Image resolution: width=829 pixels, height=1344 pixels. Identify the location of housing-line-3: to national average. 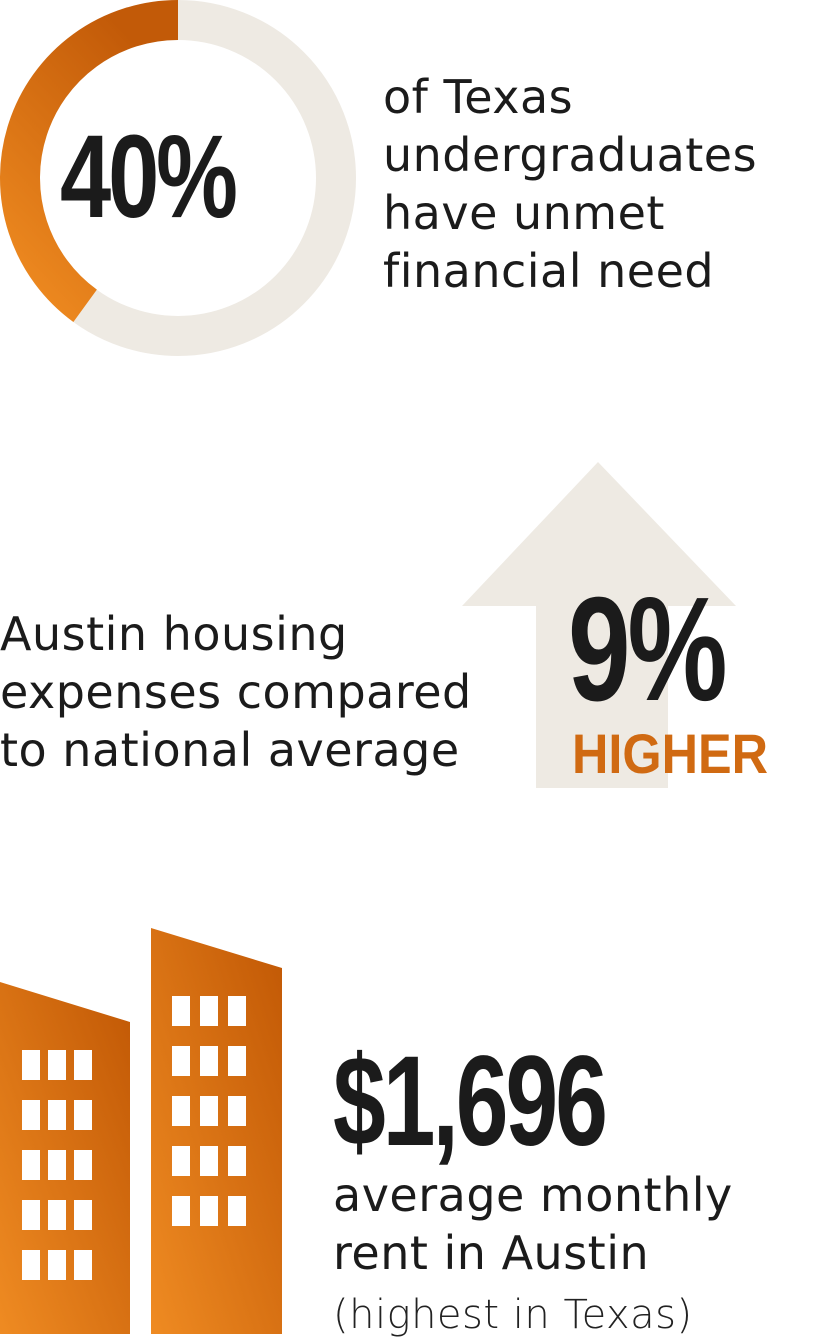
(230, 750).